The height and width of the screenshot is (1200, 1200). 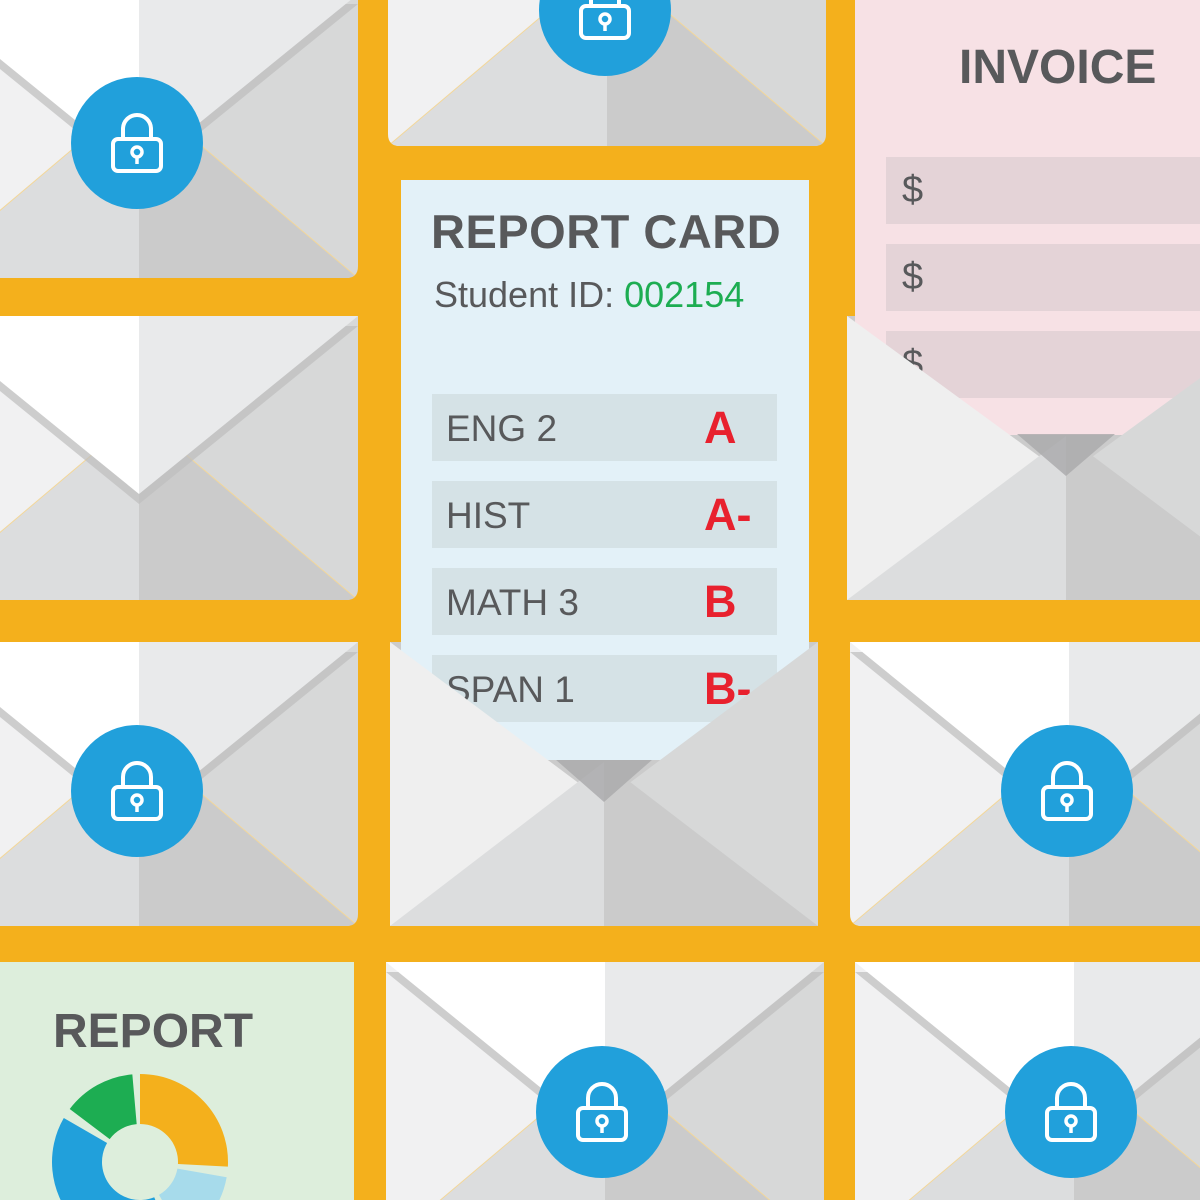 I want to click on report-card-envelope-front, so click(x=604, y=784).